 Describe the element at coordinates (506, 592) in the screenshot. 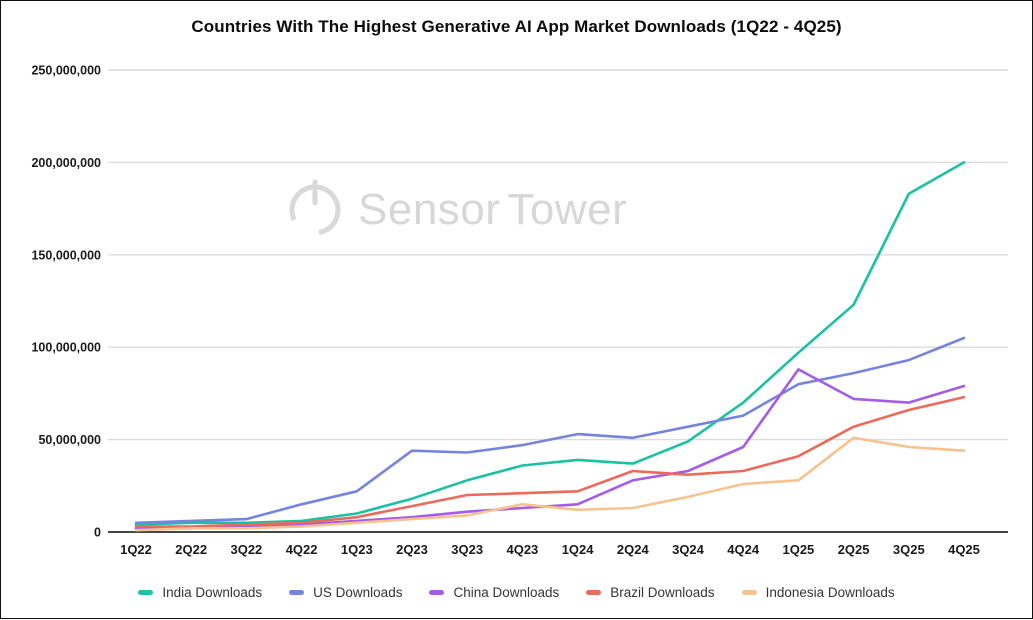

I see `legend-label: China Downloads` at that location.